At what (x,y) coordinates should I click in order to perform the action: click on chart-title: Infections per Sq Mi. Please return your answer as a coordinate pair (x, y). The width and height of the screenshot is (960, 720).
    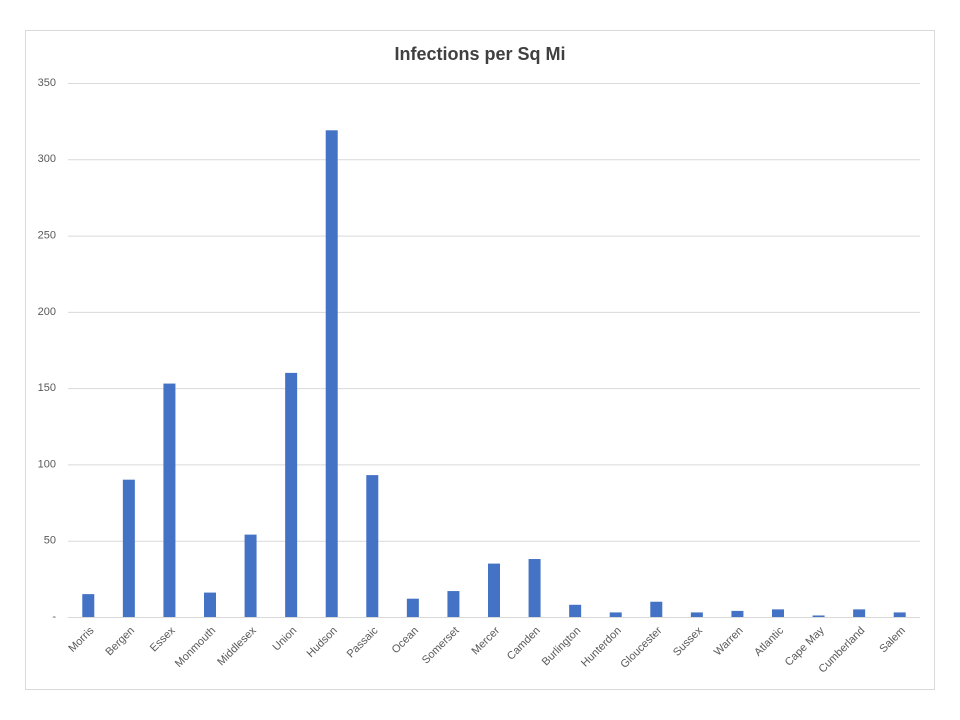
    Looking at the image, I should click on (479, 54).